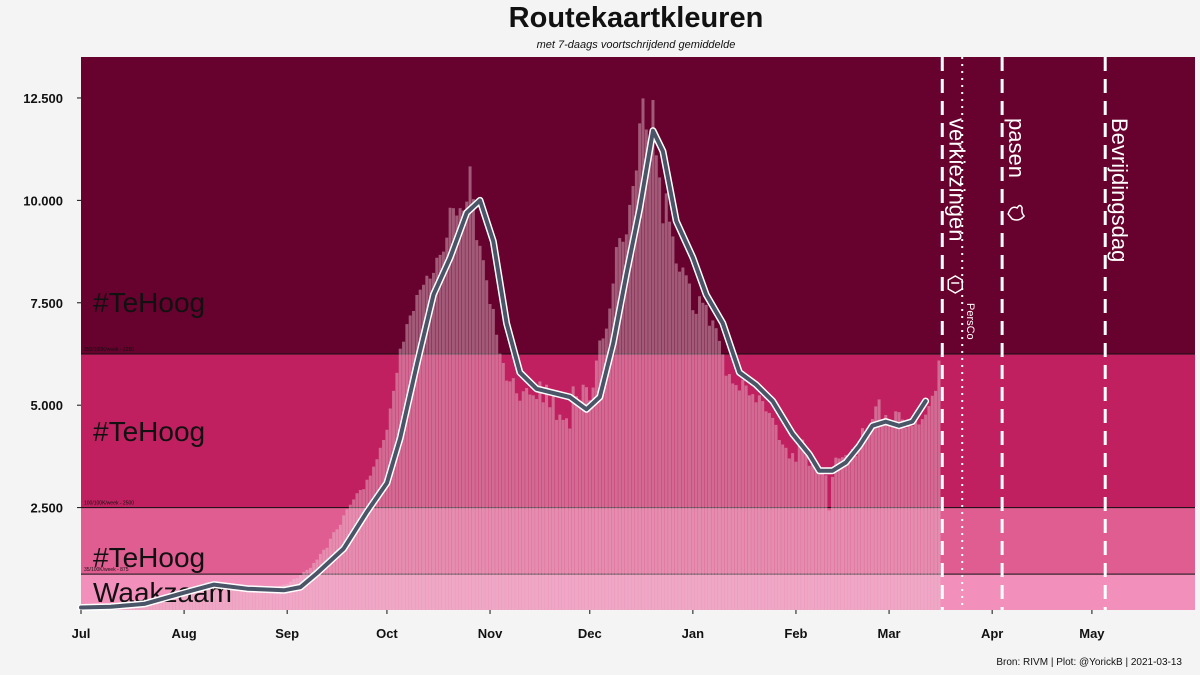  Describe the element at coordinates (590, 633) in the screenshot. I see `x-tick-label: Dec` at that location.